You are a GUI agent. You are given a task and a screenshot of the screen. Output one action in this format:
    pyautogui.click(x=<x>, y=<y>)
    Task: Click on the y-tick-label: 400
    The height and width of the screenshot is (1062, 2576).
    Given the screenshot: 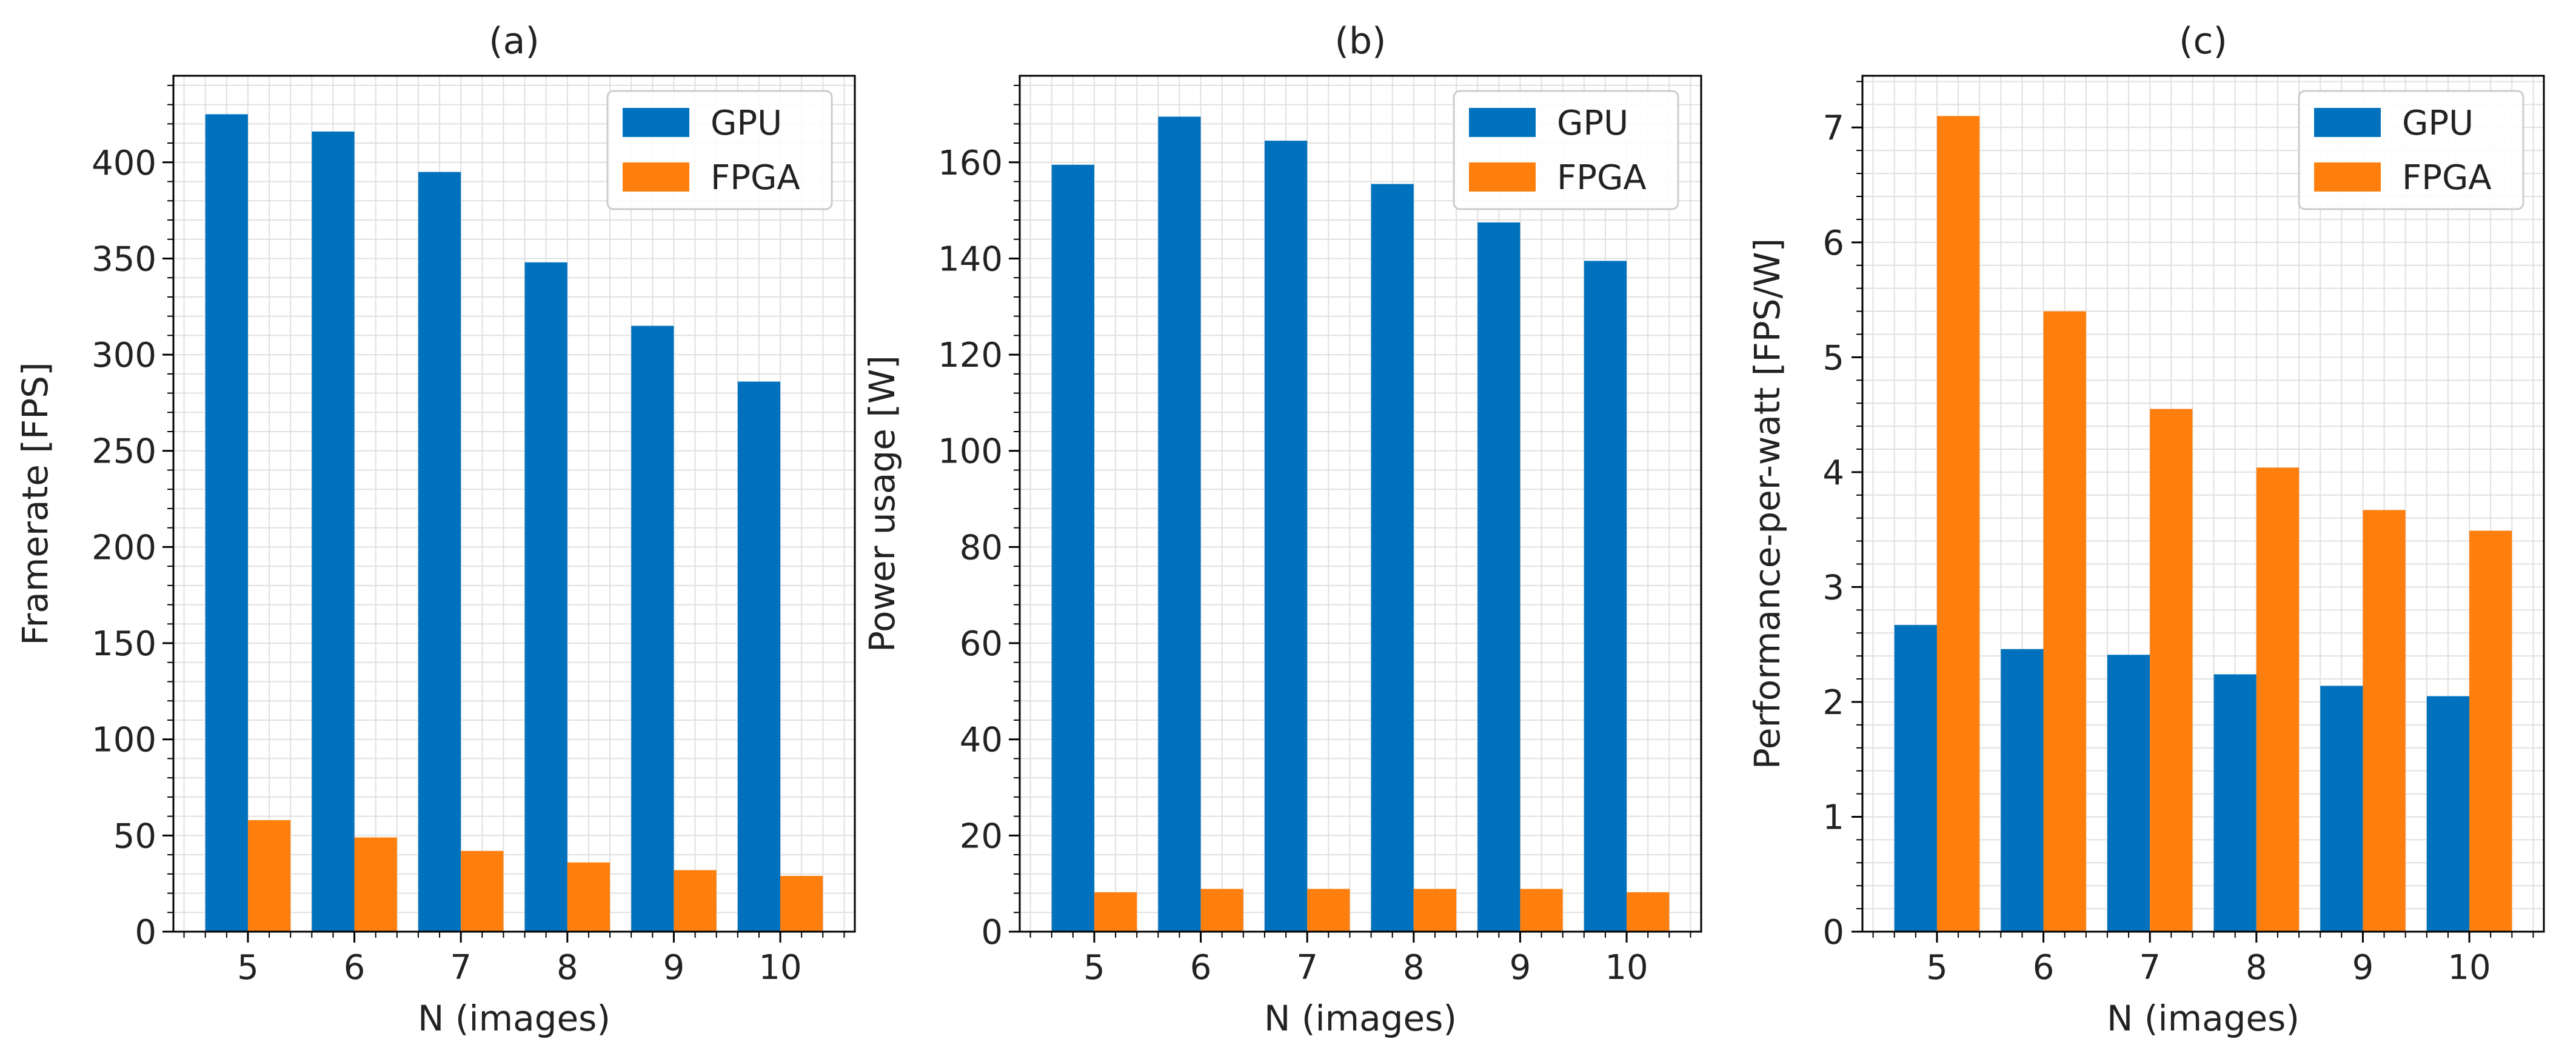 What is the action you would take?
    pyautogui.click(x=124, y=163)
    